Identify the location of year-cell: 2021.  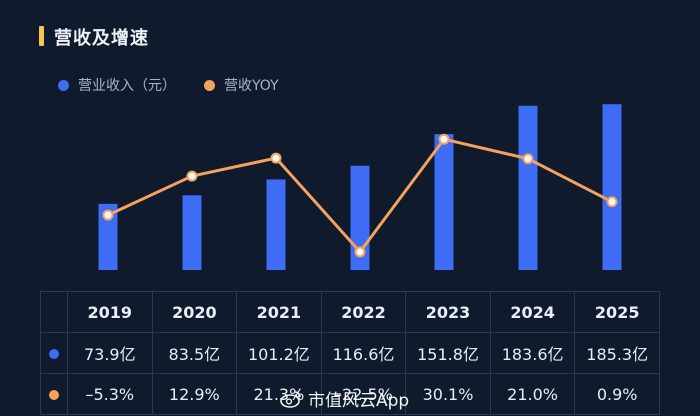
(279, 312).